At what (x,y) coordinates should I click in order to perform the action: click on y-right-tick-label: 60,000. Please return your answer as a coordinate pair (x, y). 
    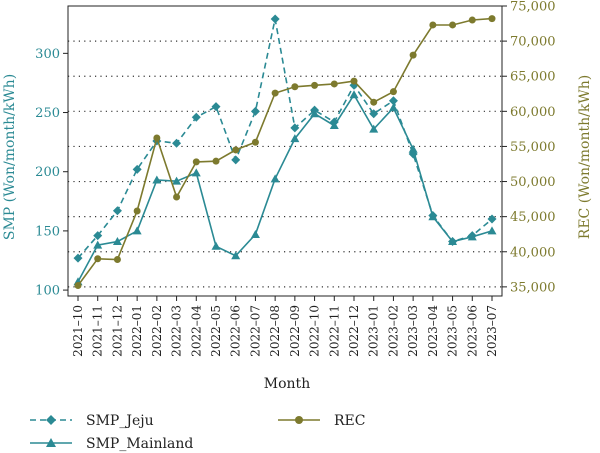
    Looking at the image, I should click on (533, 112).